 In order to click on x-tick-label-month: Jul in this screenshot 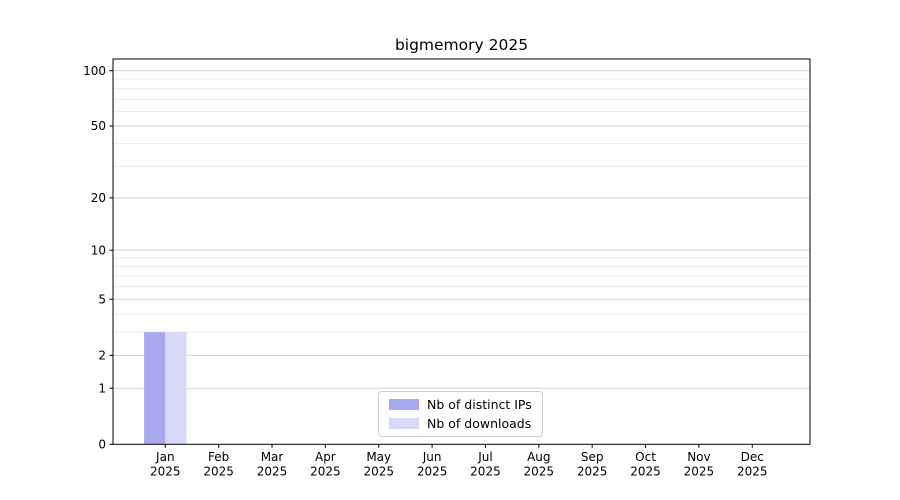, I will do `click(484, 457)`.